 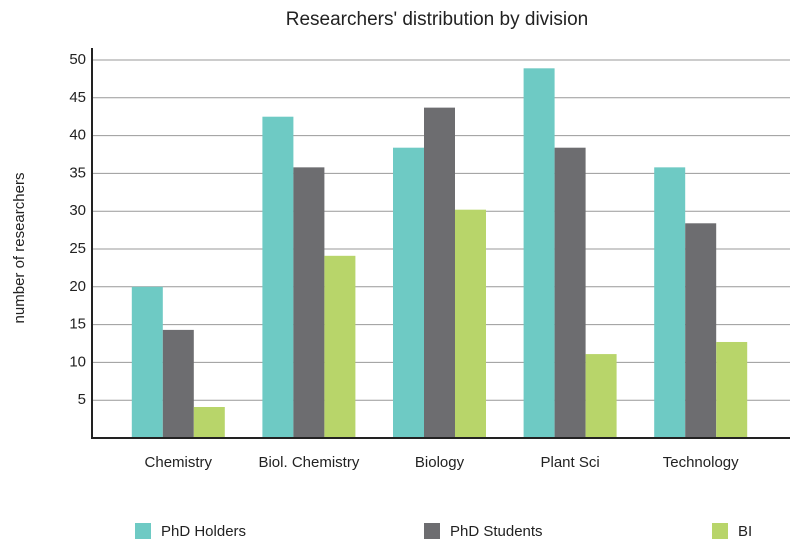 What do you see at coordinates (77, 135) in the screenshot?
I see `y-tick-label: 40` at bounding box center [77, 135].